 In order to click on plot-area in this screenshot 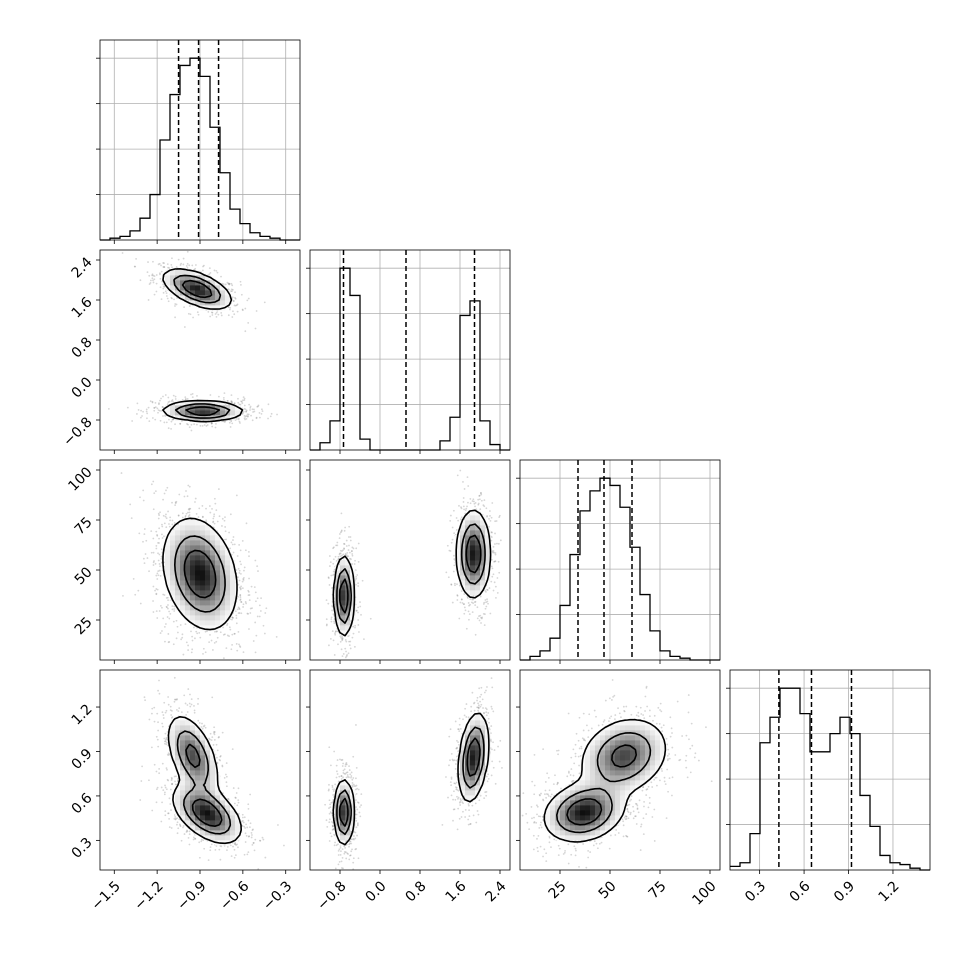, I will do `click(192, 341)`.